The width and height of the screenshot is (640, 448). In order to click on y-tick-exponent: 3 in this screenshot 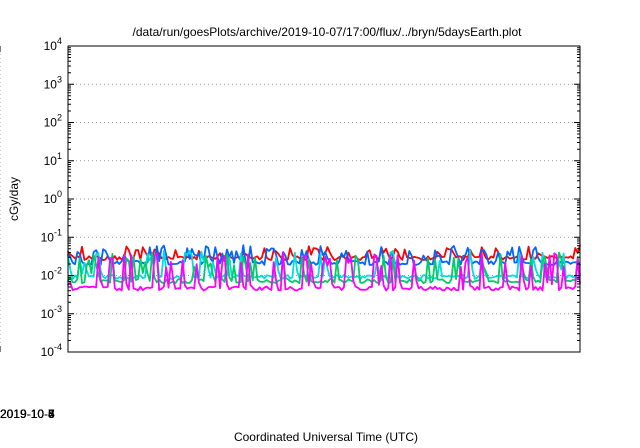, I will do `click(59, 79)`.